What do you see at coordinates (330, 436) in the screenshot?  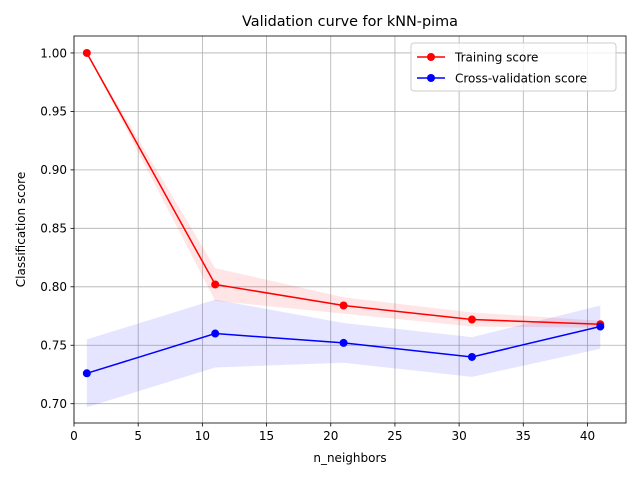 I see `x-tick-label: 20` at bounding box center [330, 436].